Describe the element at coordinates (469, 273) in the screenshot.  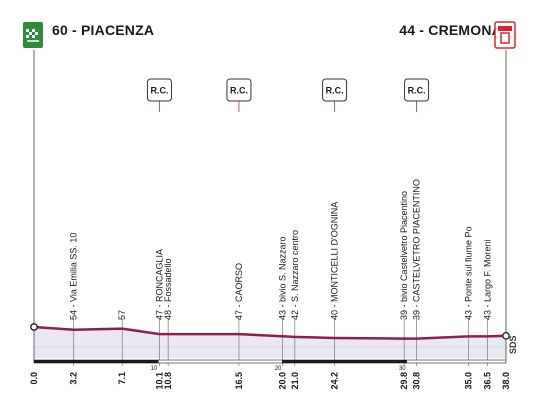
I see `waypoint-label: 43 - Ponte sul fiume Po` at that location.